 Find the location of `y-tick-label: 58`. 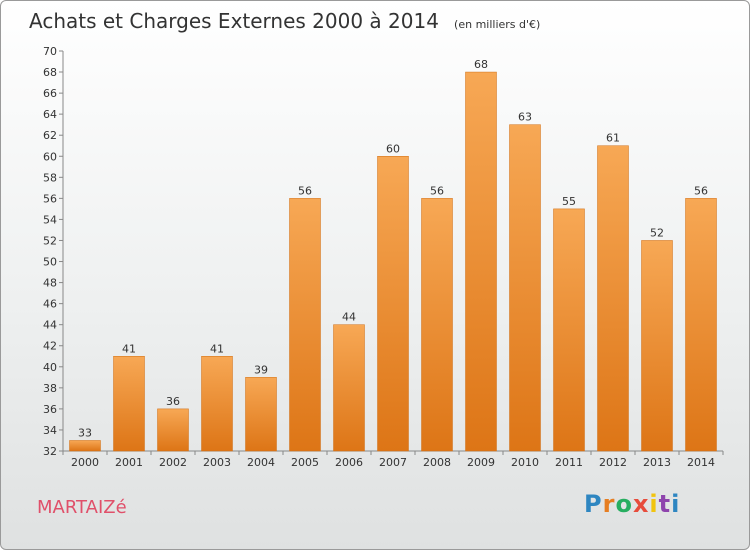

y-tick-label: 58 is located at coordinates (50, 177).